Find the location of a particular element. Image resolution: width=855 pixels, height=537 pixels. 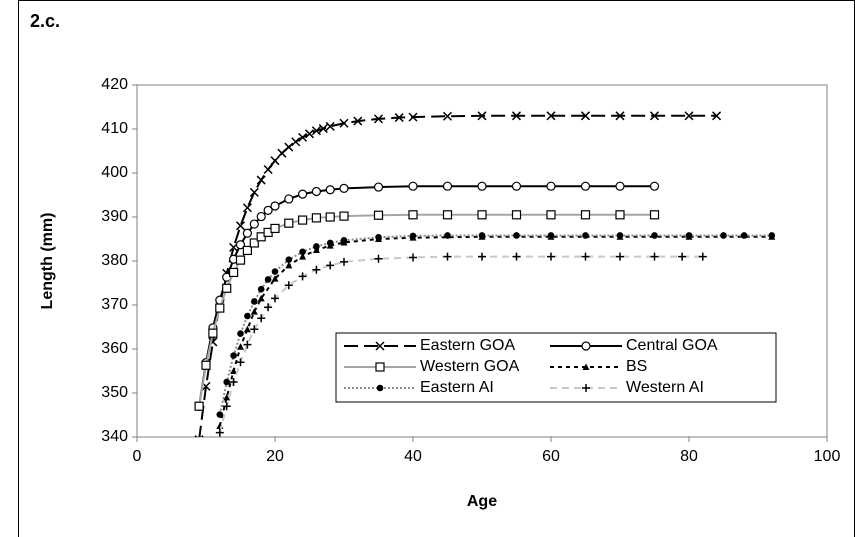

x-tick-label: 100 is located at coordinates (827, 456).